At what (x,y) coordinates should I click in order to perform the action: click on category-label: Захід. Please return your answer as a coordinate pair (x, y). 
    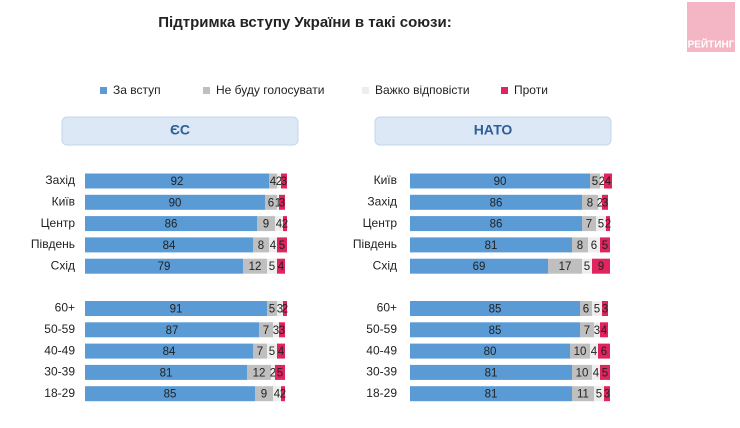
    Looking at the image, I should click on (60, 180).